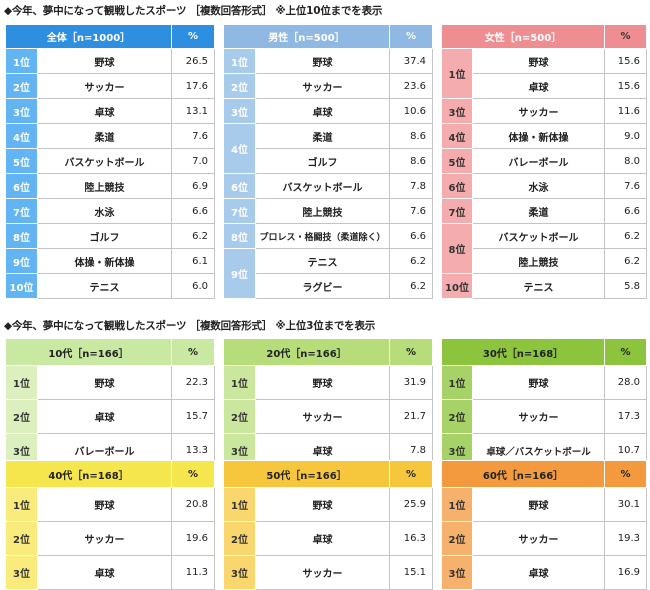 The width and height of the screenshot is (650, 590). Describe the element at coordinates (626, 416) in the screenshot. I see `percent-value: 17.3` at that location.